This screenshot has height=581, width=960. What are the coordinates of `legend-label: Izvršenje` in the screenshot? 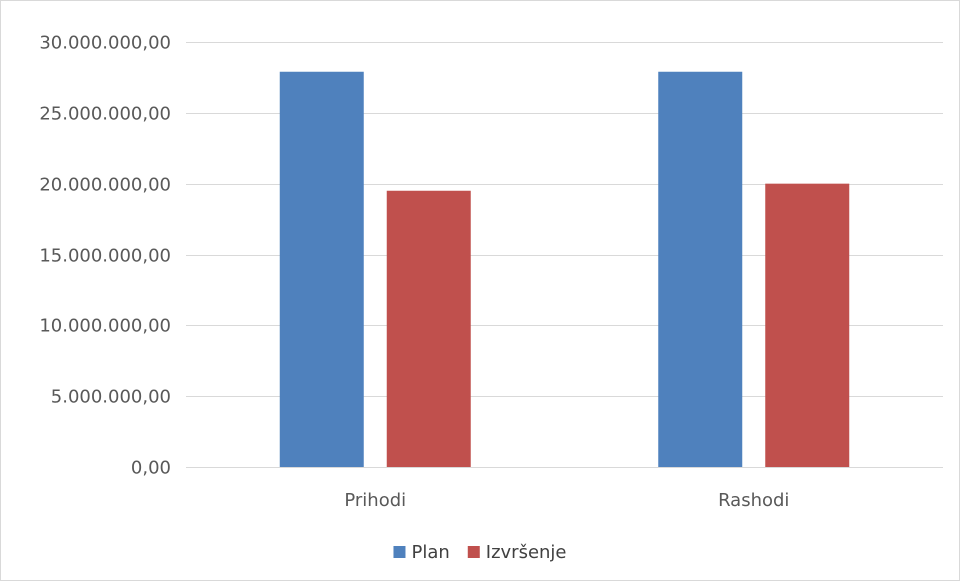 It's located at (526, 552).